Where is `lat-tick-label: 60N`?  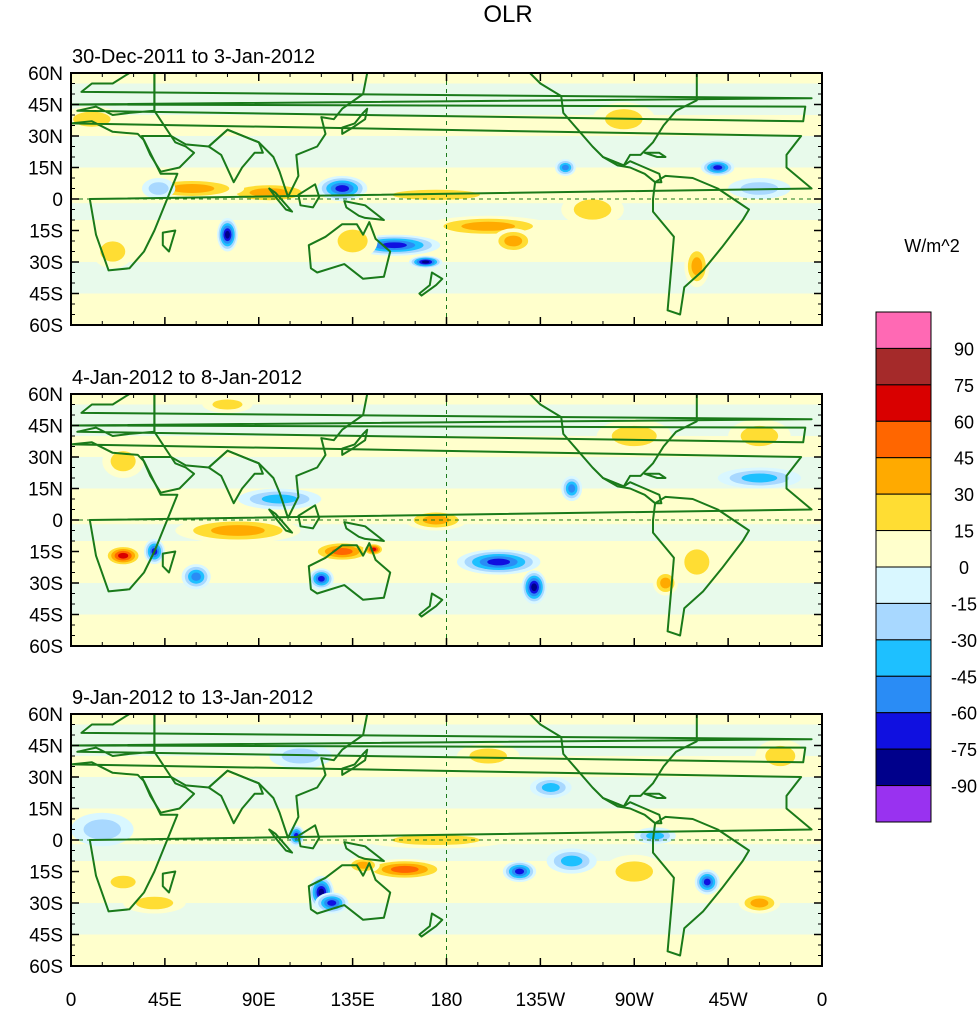 lat-tick-label: 60N is located at coordinates (45, 74).